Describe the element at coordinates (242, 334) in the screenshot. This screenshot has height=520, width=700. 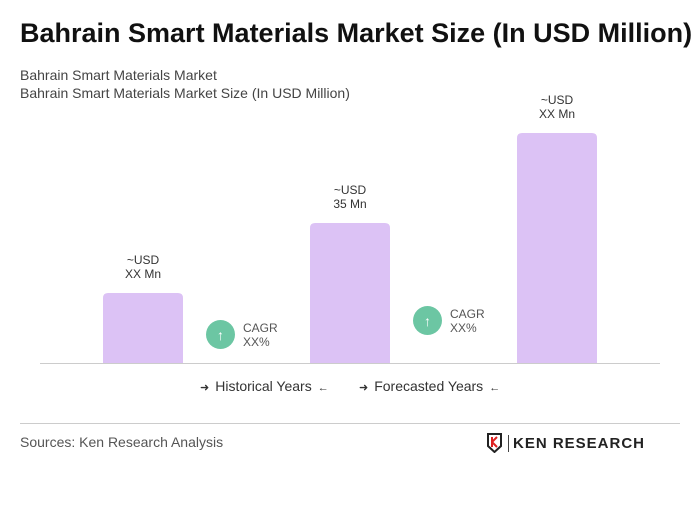
I see `cagr-badge-1: ↑ CAGR XX%` at that location.